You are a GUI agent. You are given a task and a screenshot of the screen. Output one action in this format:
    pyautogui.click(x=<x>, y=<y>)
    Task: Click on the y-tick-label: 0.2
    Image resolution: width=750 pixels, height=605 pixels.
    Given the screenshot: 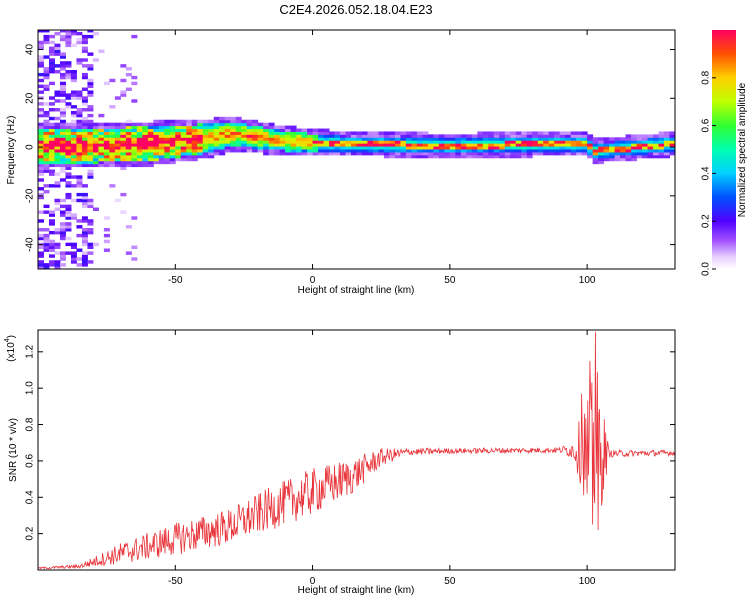 What is the action you would take?
    pyautogui.click(x=30, y=533)
    